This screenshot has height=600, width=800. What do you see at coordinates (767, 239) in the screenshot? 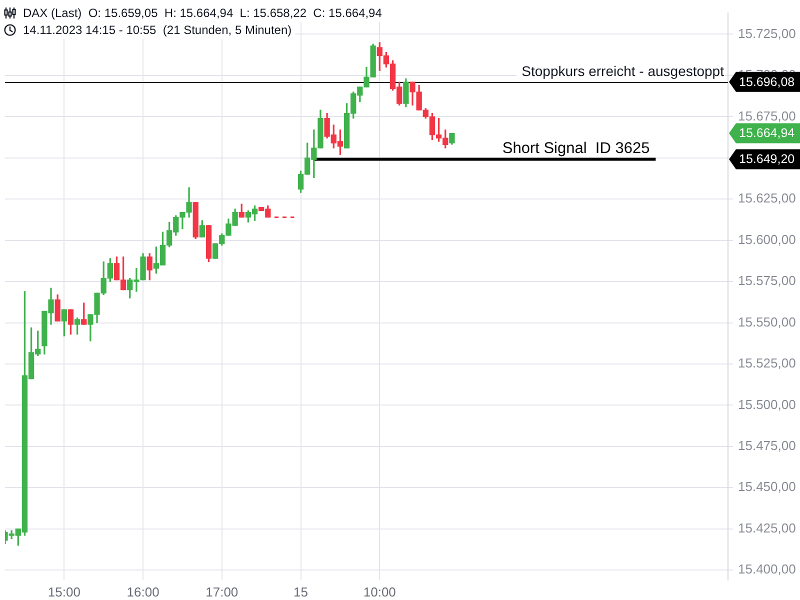
I see `y-tick-label: 15.600,00` at bounding box center [767, 239].